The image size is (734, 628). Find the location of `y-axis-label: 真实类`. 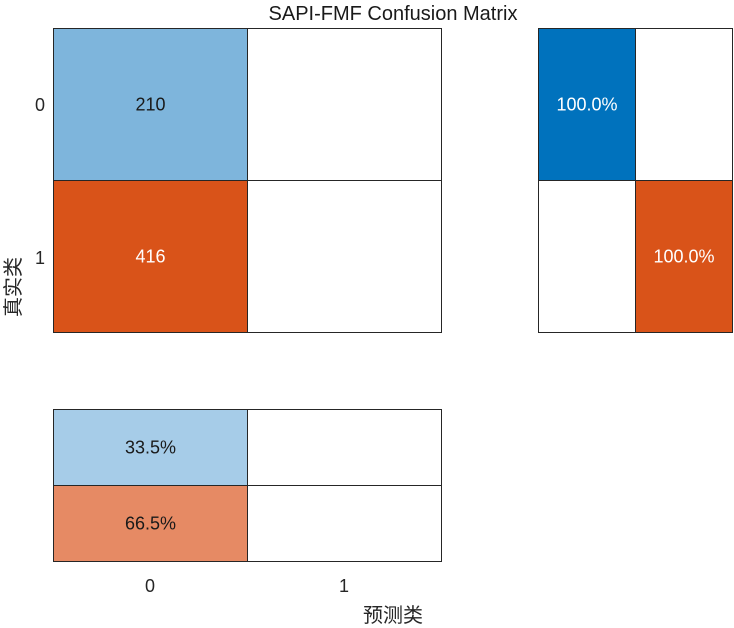

y-axis-label: 真实类 is located at coordinates (13, 287).